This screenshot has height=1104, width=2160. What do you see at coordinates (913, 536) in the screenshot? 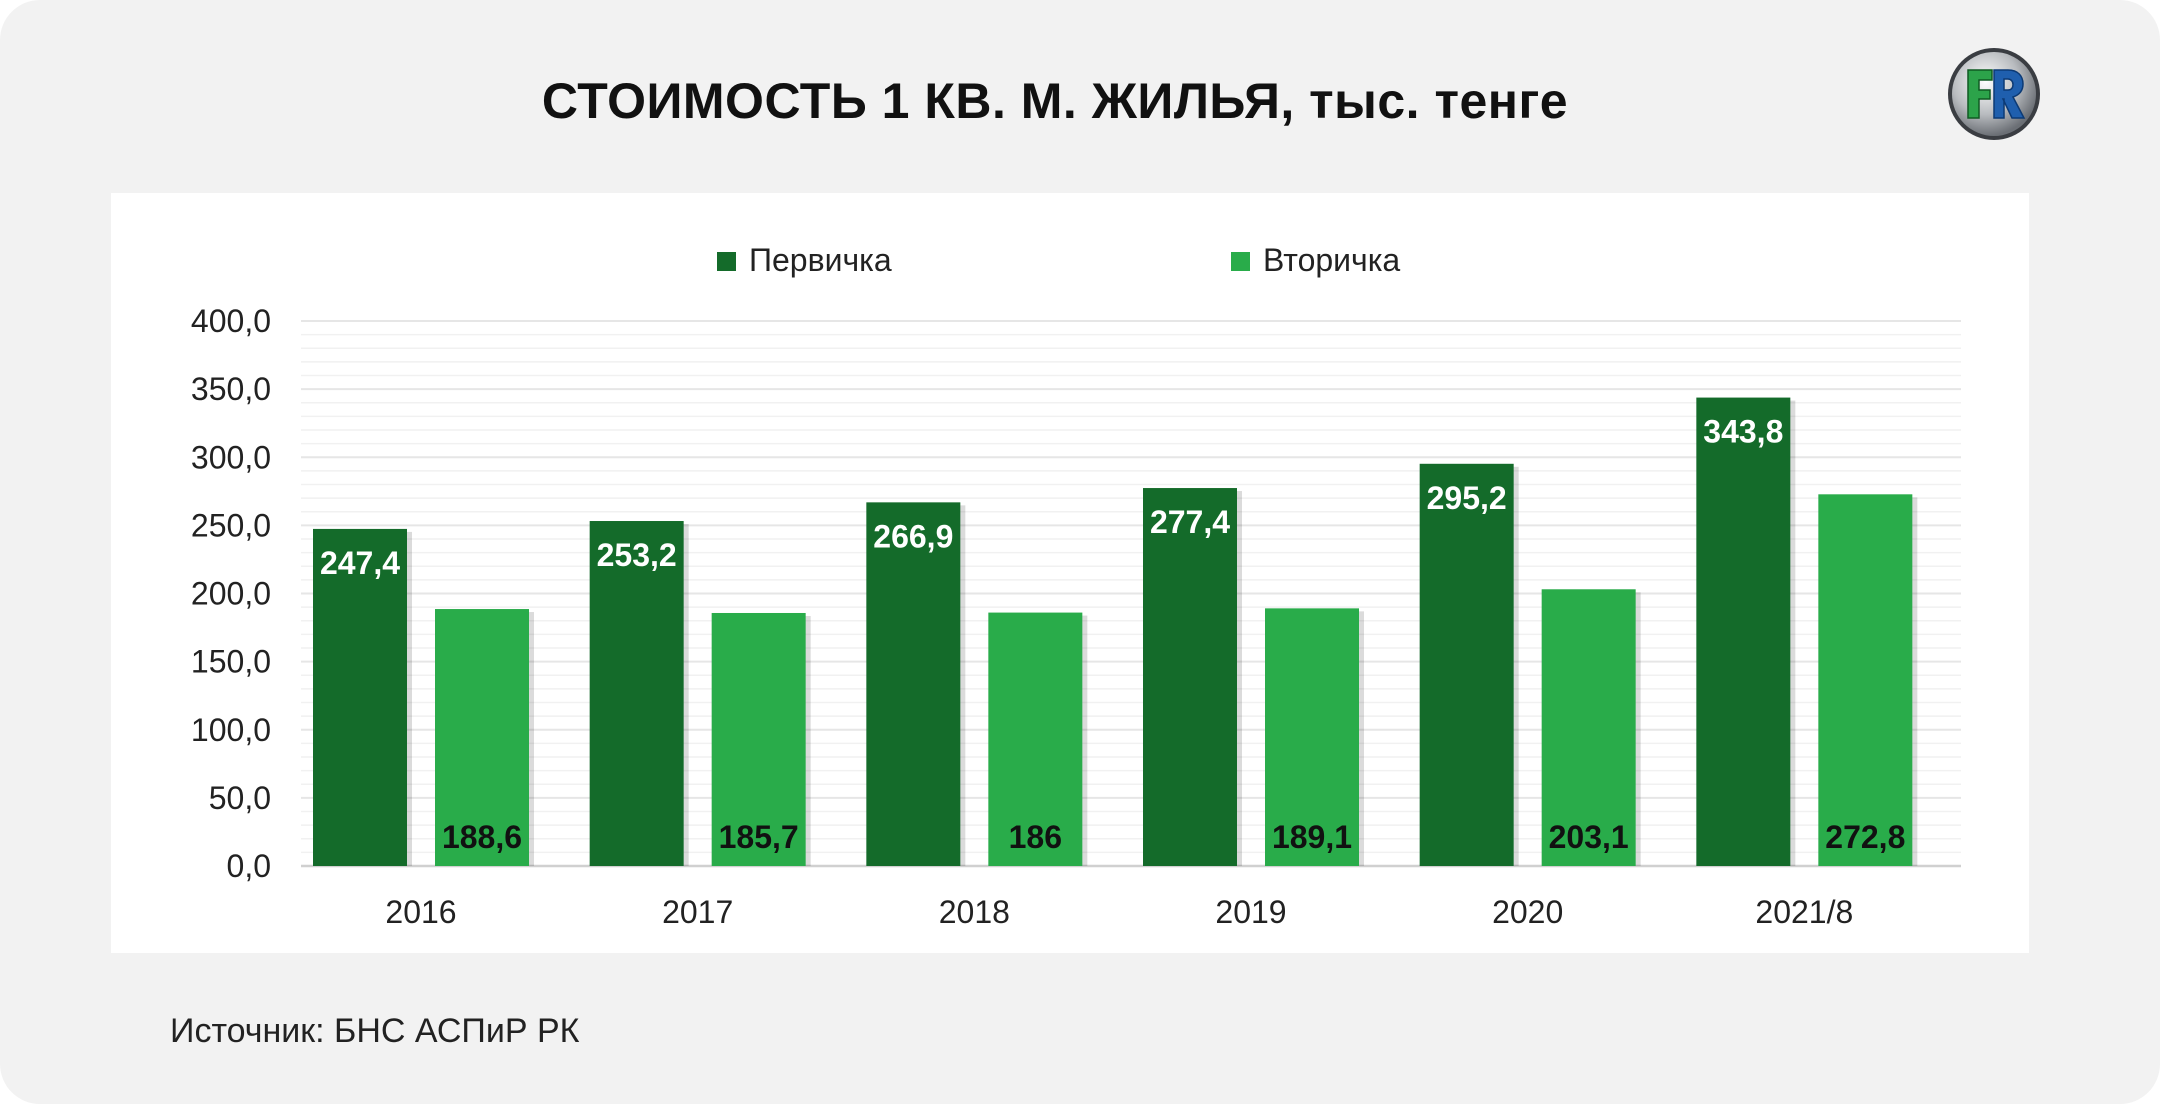
I see `data-label-pervichka: 266,9` at bounding box center [913, 536].